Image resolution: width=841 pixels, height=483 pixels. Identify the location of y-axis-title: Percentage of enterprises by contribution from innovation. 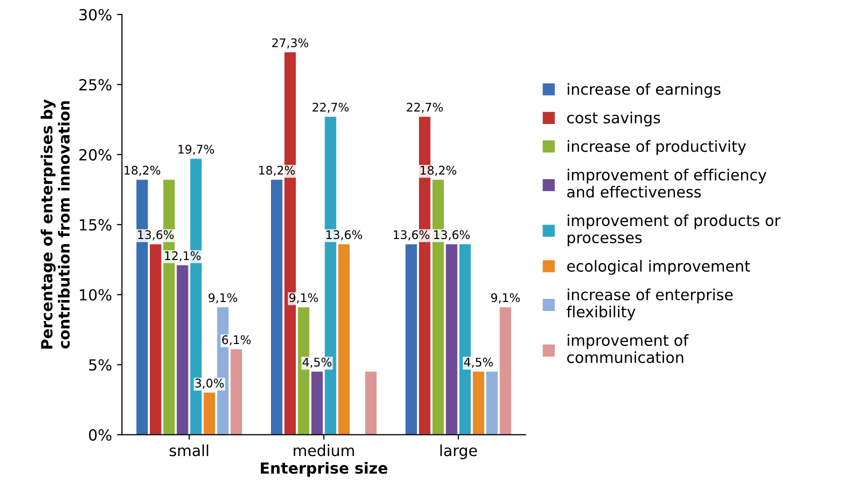
(55, 224).